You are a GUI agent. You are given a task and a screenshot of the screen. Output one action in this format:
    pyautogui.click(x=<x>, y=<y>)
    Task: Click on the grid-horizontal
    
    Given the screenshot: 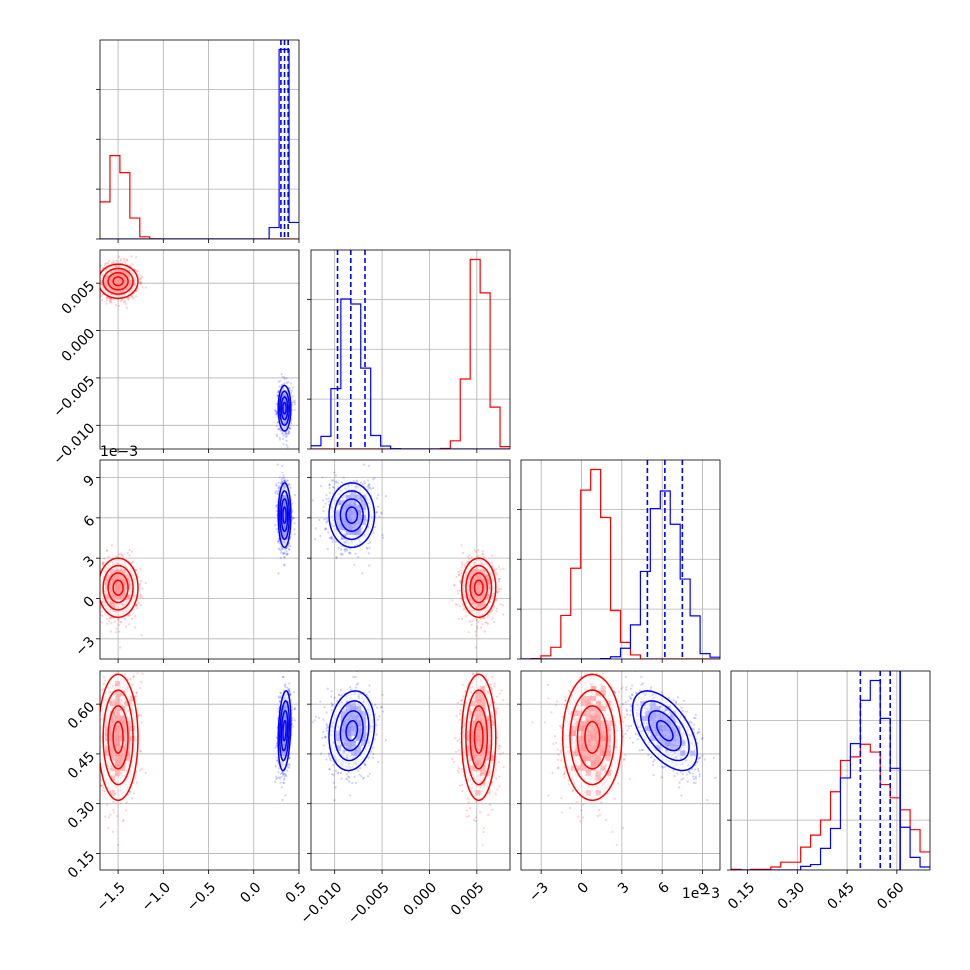 What is the action you would take?
    pyautogui.click(x=199, y=163)
    